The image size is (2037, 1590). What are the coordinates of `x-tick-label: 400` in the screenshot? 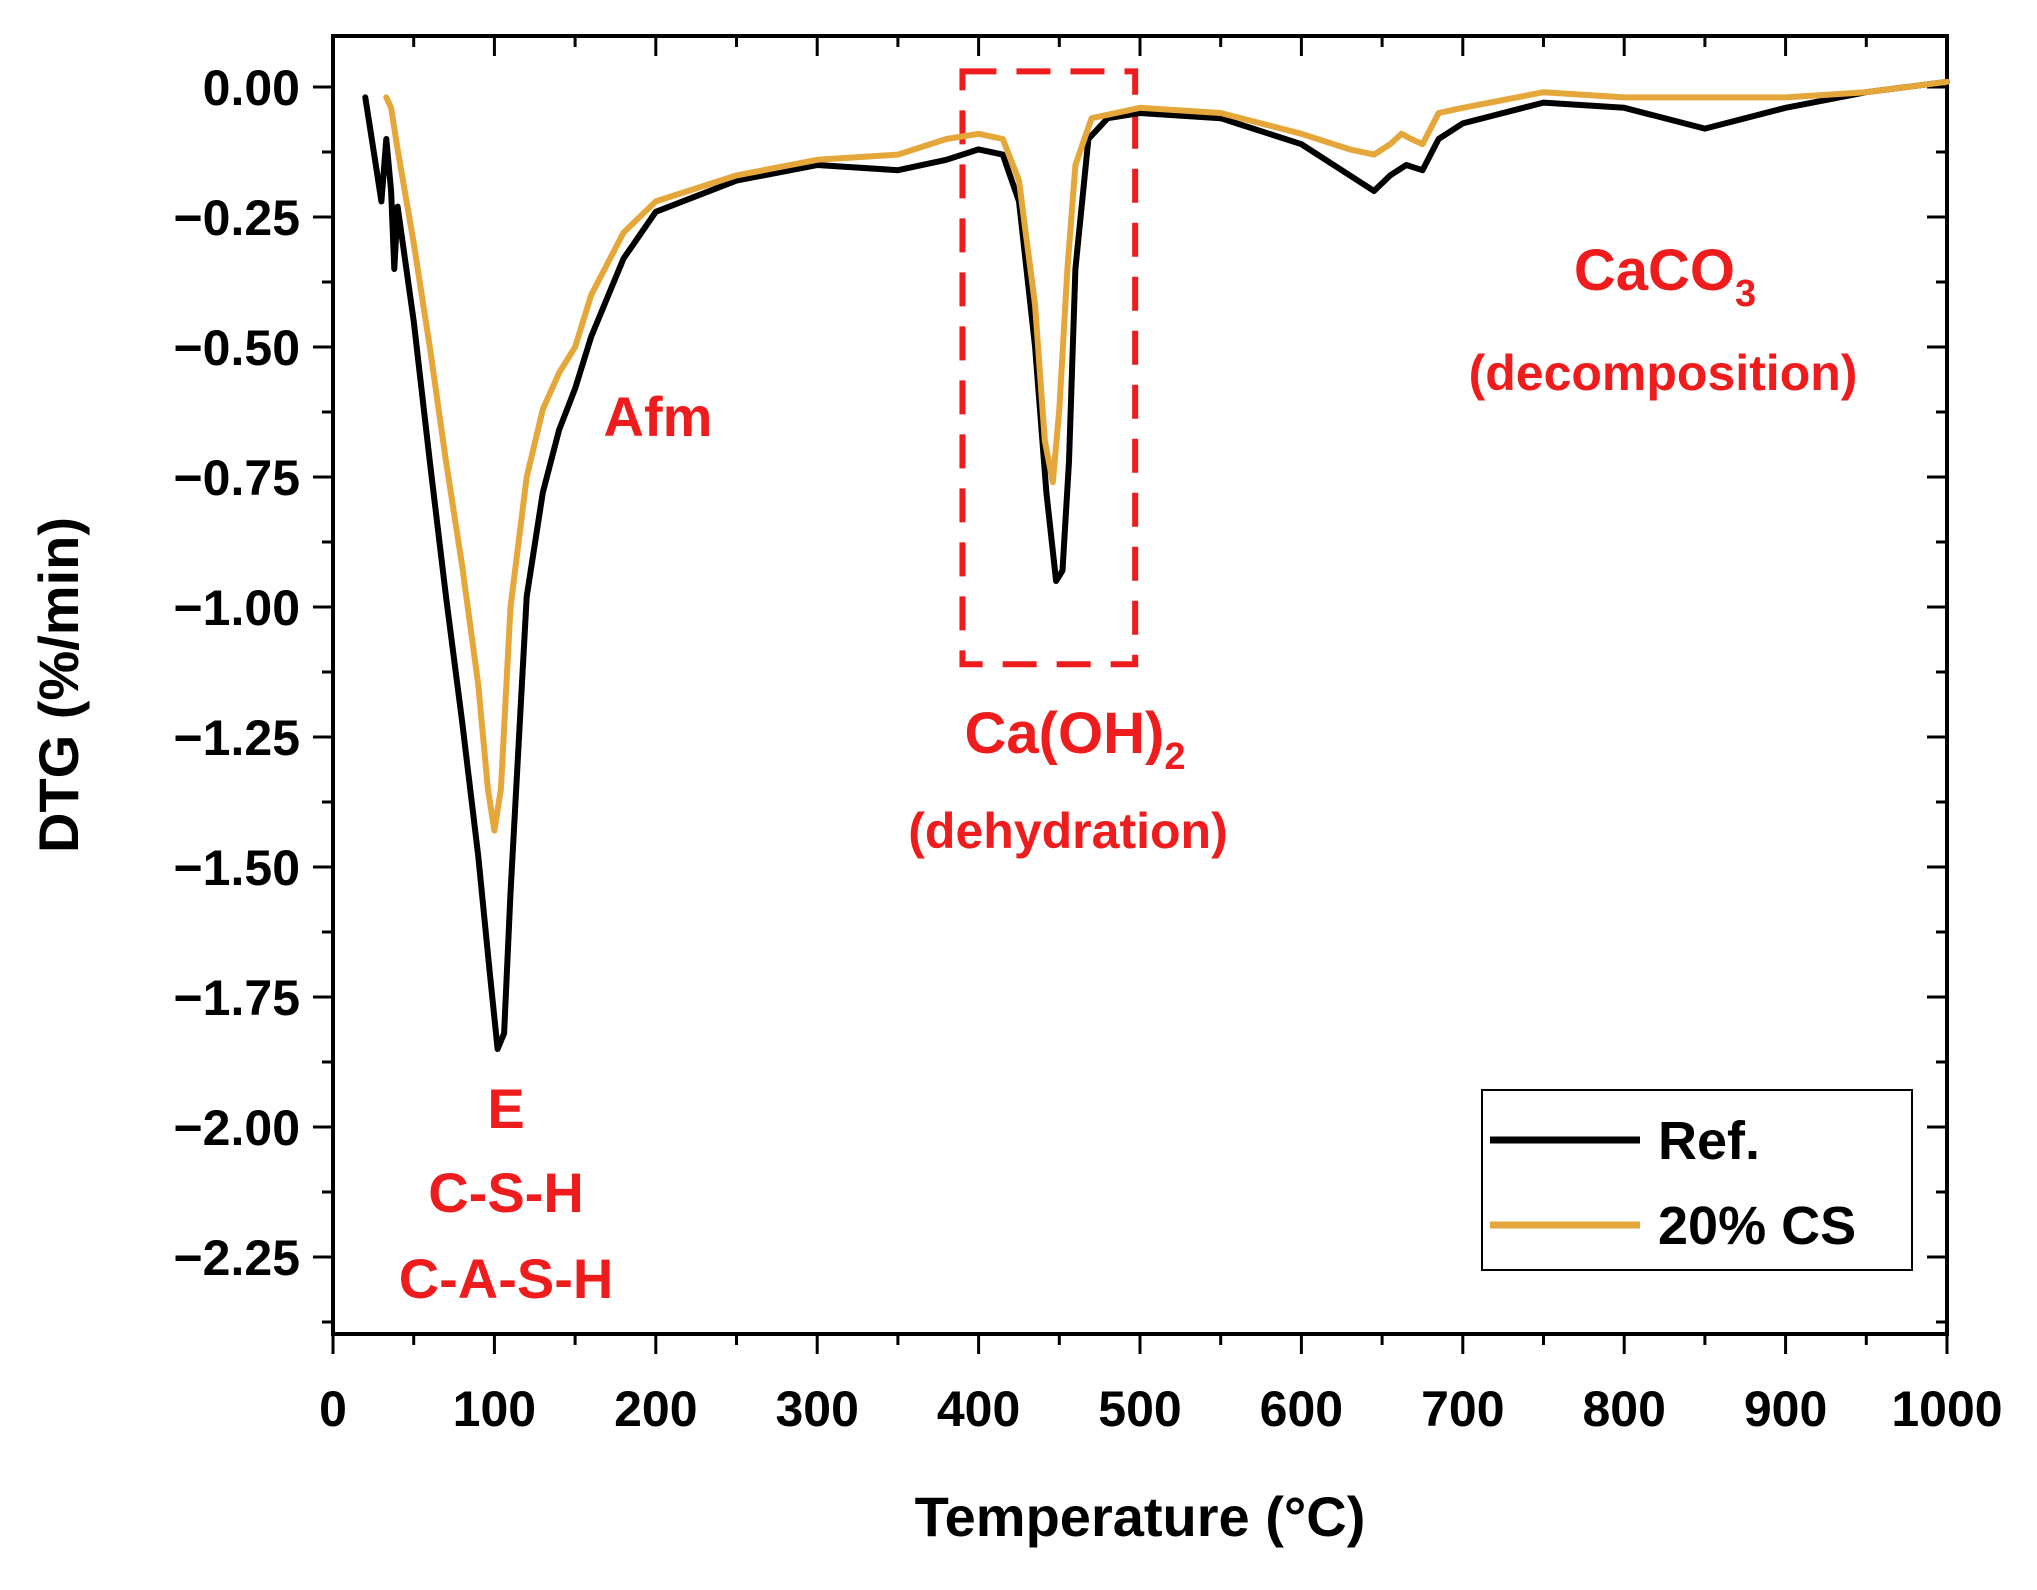 It's located at (978, 1409).